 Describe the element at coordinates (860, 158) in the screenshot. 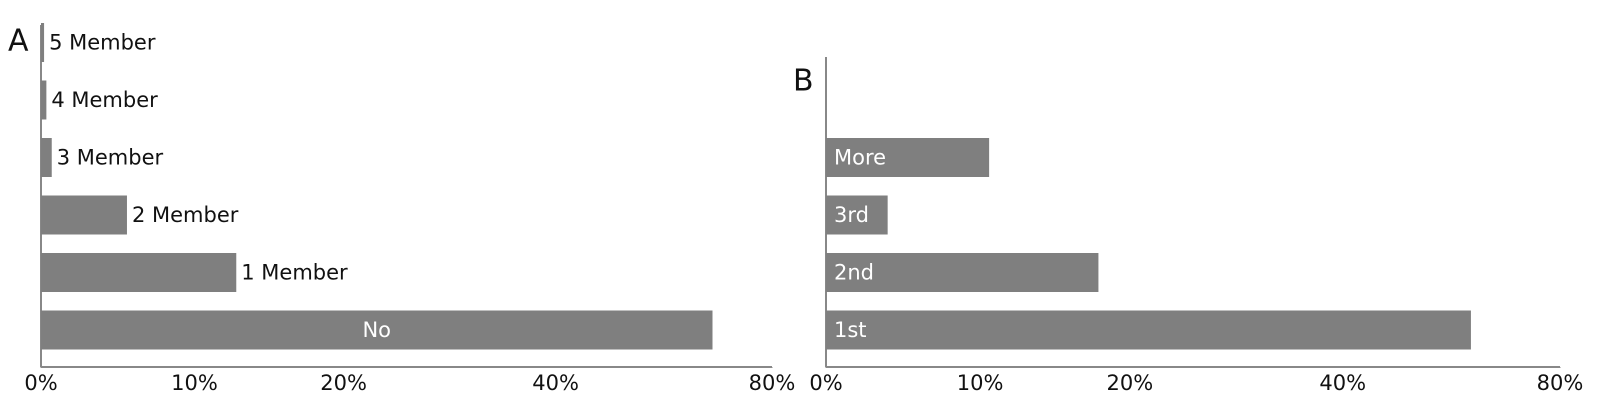

I see `bar-label: More` at that location.